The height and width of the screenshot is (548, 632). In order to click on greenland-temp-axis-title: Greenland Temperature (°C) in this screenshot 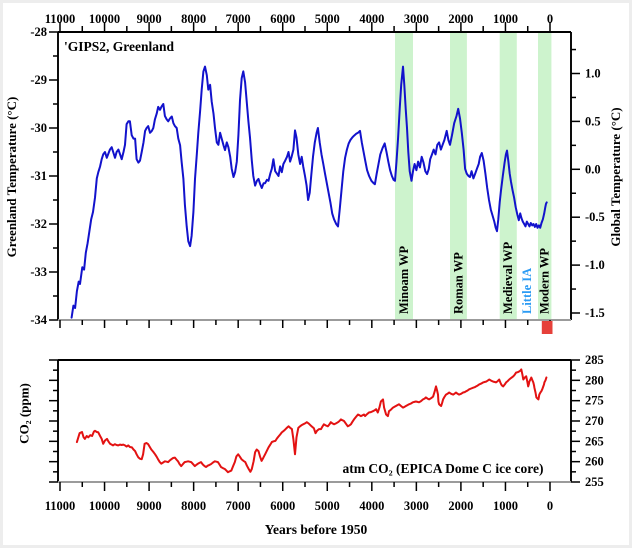, I will do `click(11, 177)`.